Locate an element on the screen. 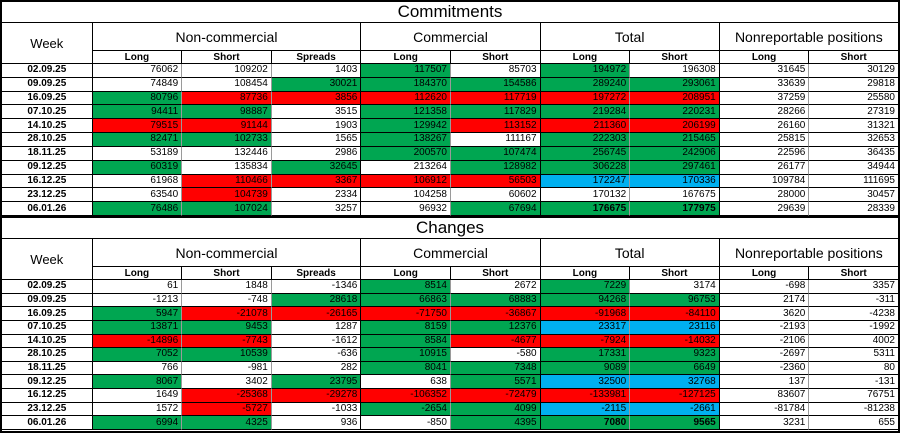 This screenshot has width=900, height=433. data-cell: 220231 is located at coordinates (674, 112).